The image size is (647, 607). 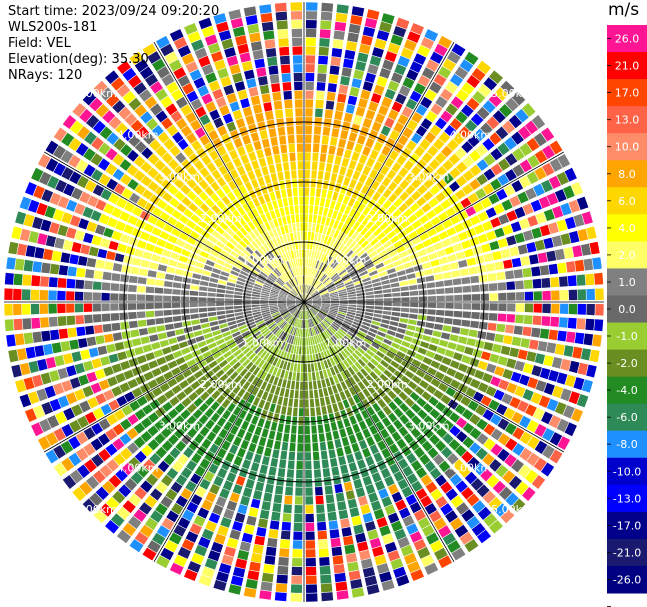 I want to click on azimuth-spoke, so click(x=433, y=377).